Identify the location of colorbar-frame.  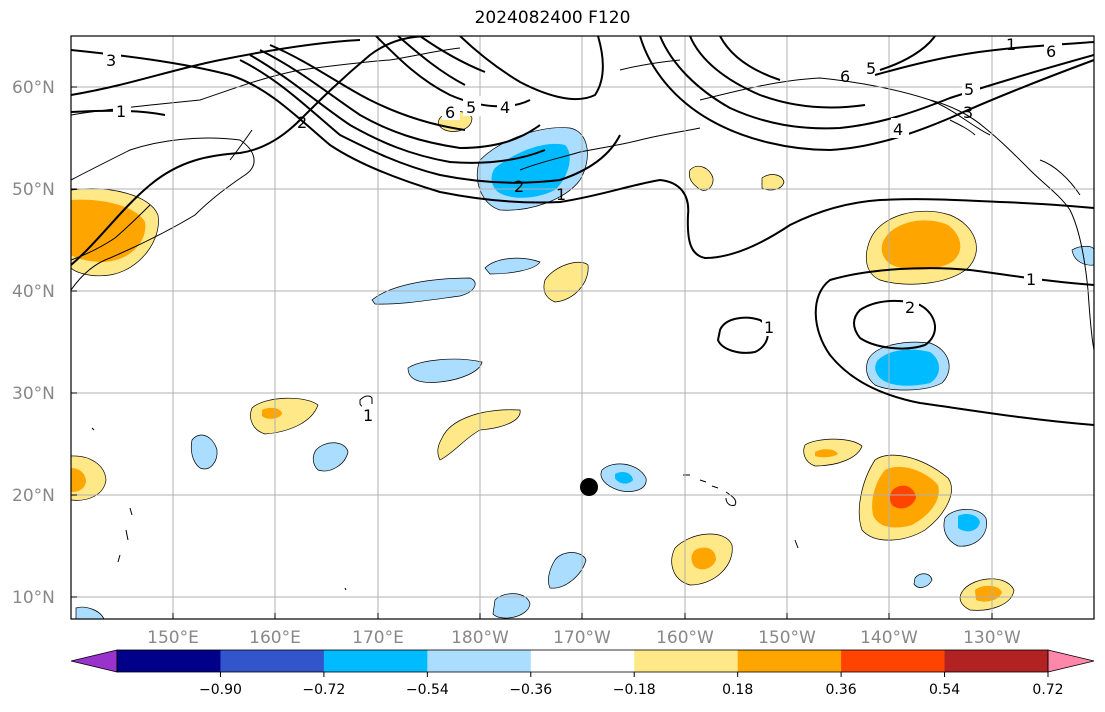
(582, 661).